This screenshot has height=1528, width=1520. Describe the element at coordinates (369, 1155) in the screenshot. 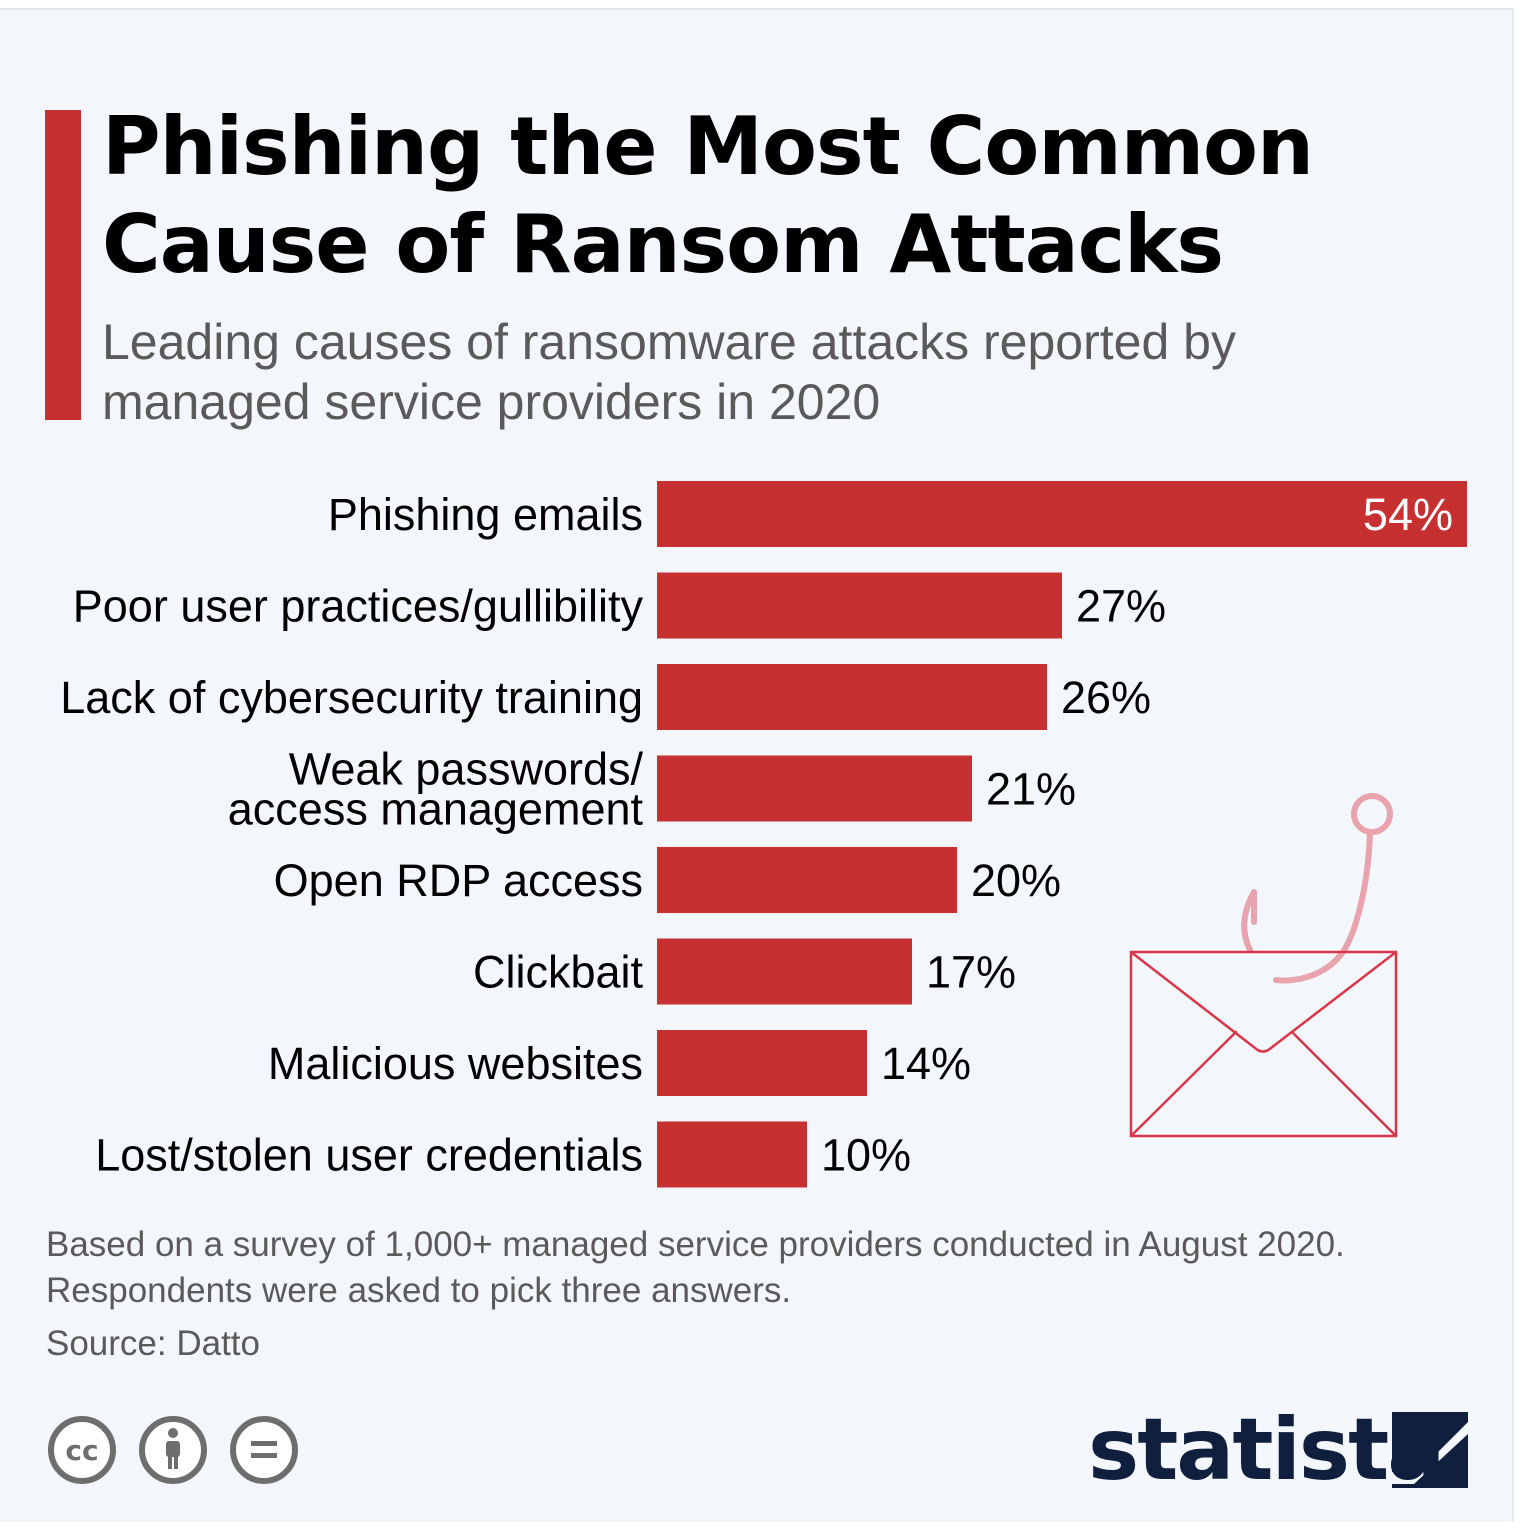

I see `category-label: Lost/stolen user credentials` at that location.